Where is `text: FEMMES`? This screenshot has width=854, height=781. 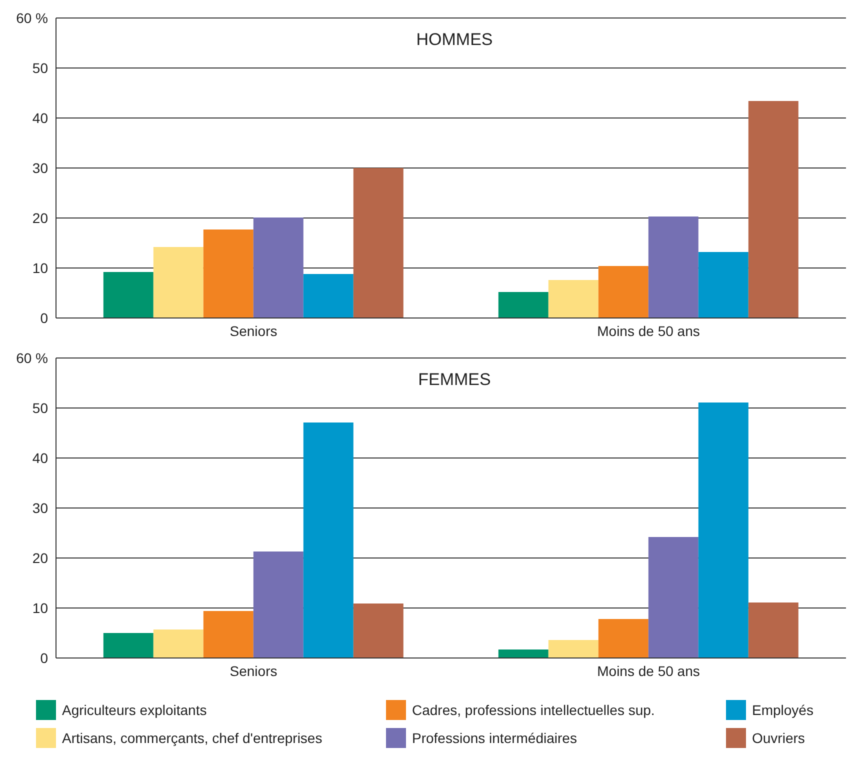 text: FEMMES is located at coordinates (454, 380).